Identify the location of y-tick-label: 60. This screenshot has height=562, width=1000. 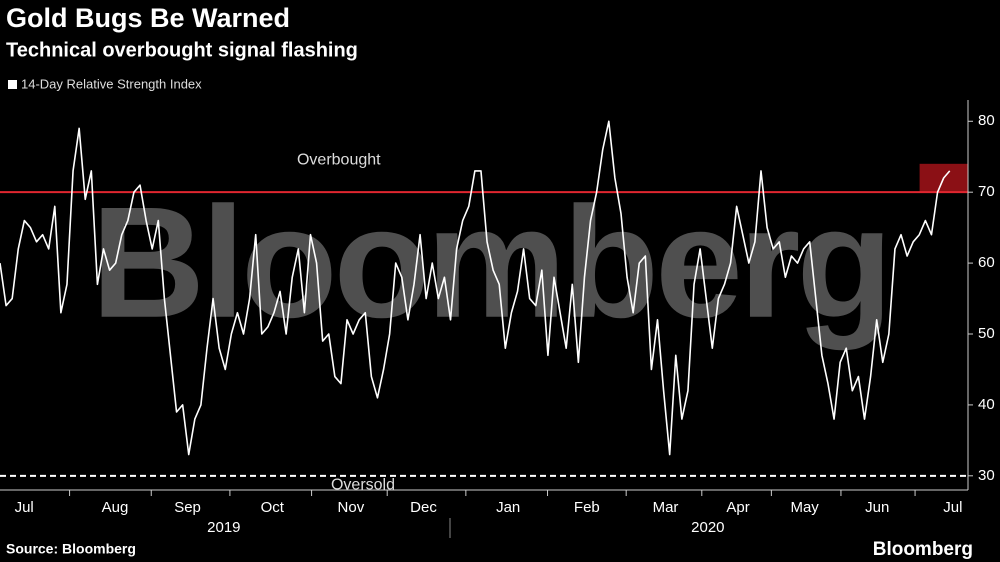
(986, 262).